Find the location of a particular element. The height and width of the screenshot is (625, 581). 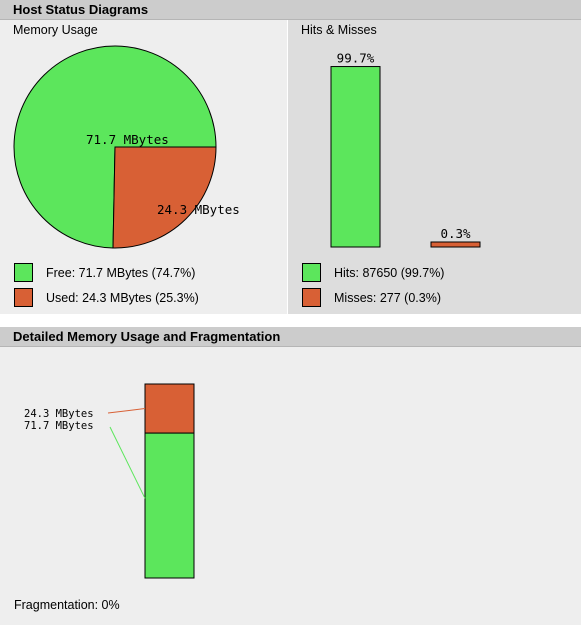

pie-label-used: 24.3 MBytes is located at coordinates (198, 209).